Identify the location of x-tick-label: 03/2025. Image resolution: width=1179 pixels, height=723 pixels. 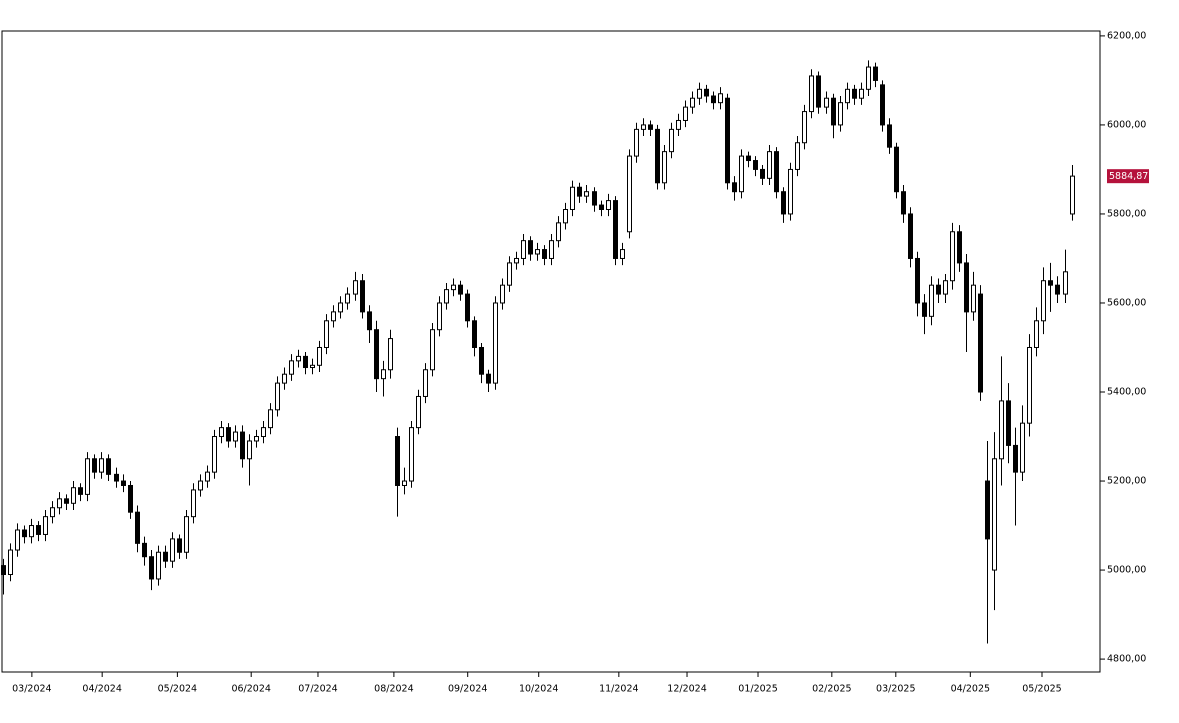
(895, 689).